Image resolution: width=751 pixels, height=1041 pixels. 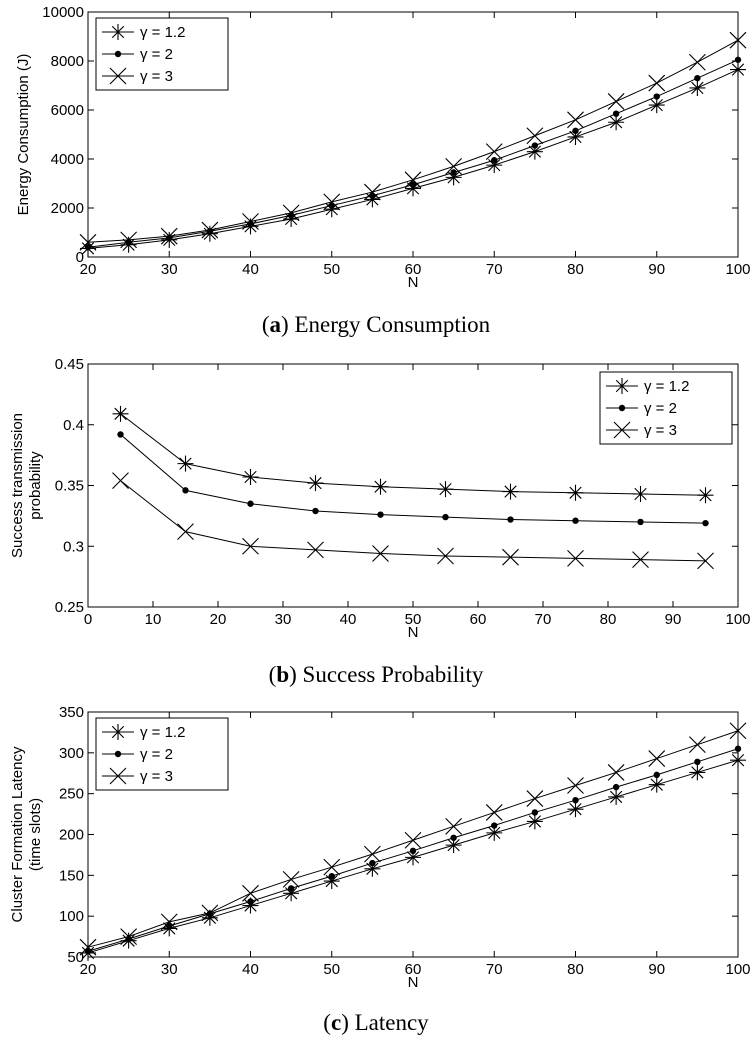 What do you see at coordinates (75, 957) in the screenshot?
I see `y-tick-label: 50` at bounding box center [75, 957].